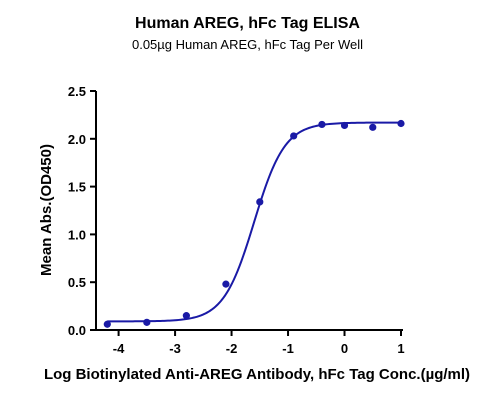 The image size is (495, 400). What do you see at coordinates (77, 282) in the screenshot?
I see `y-tick-label: 0.5` at bounding box center [77, 282].